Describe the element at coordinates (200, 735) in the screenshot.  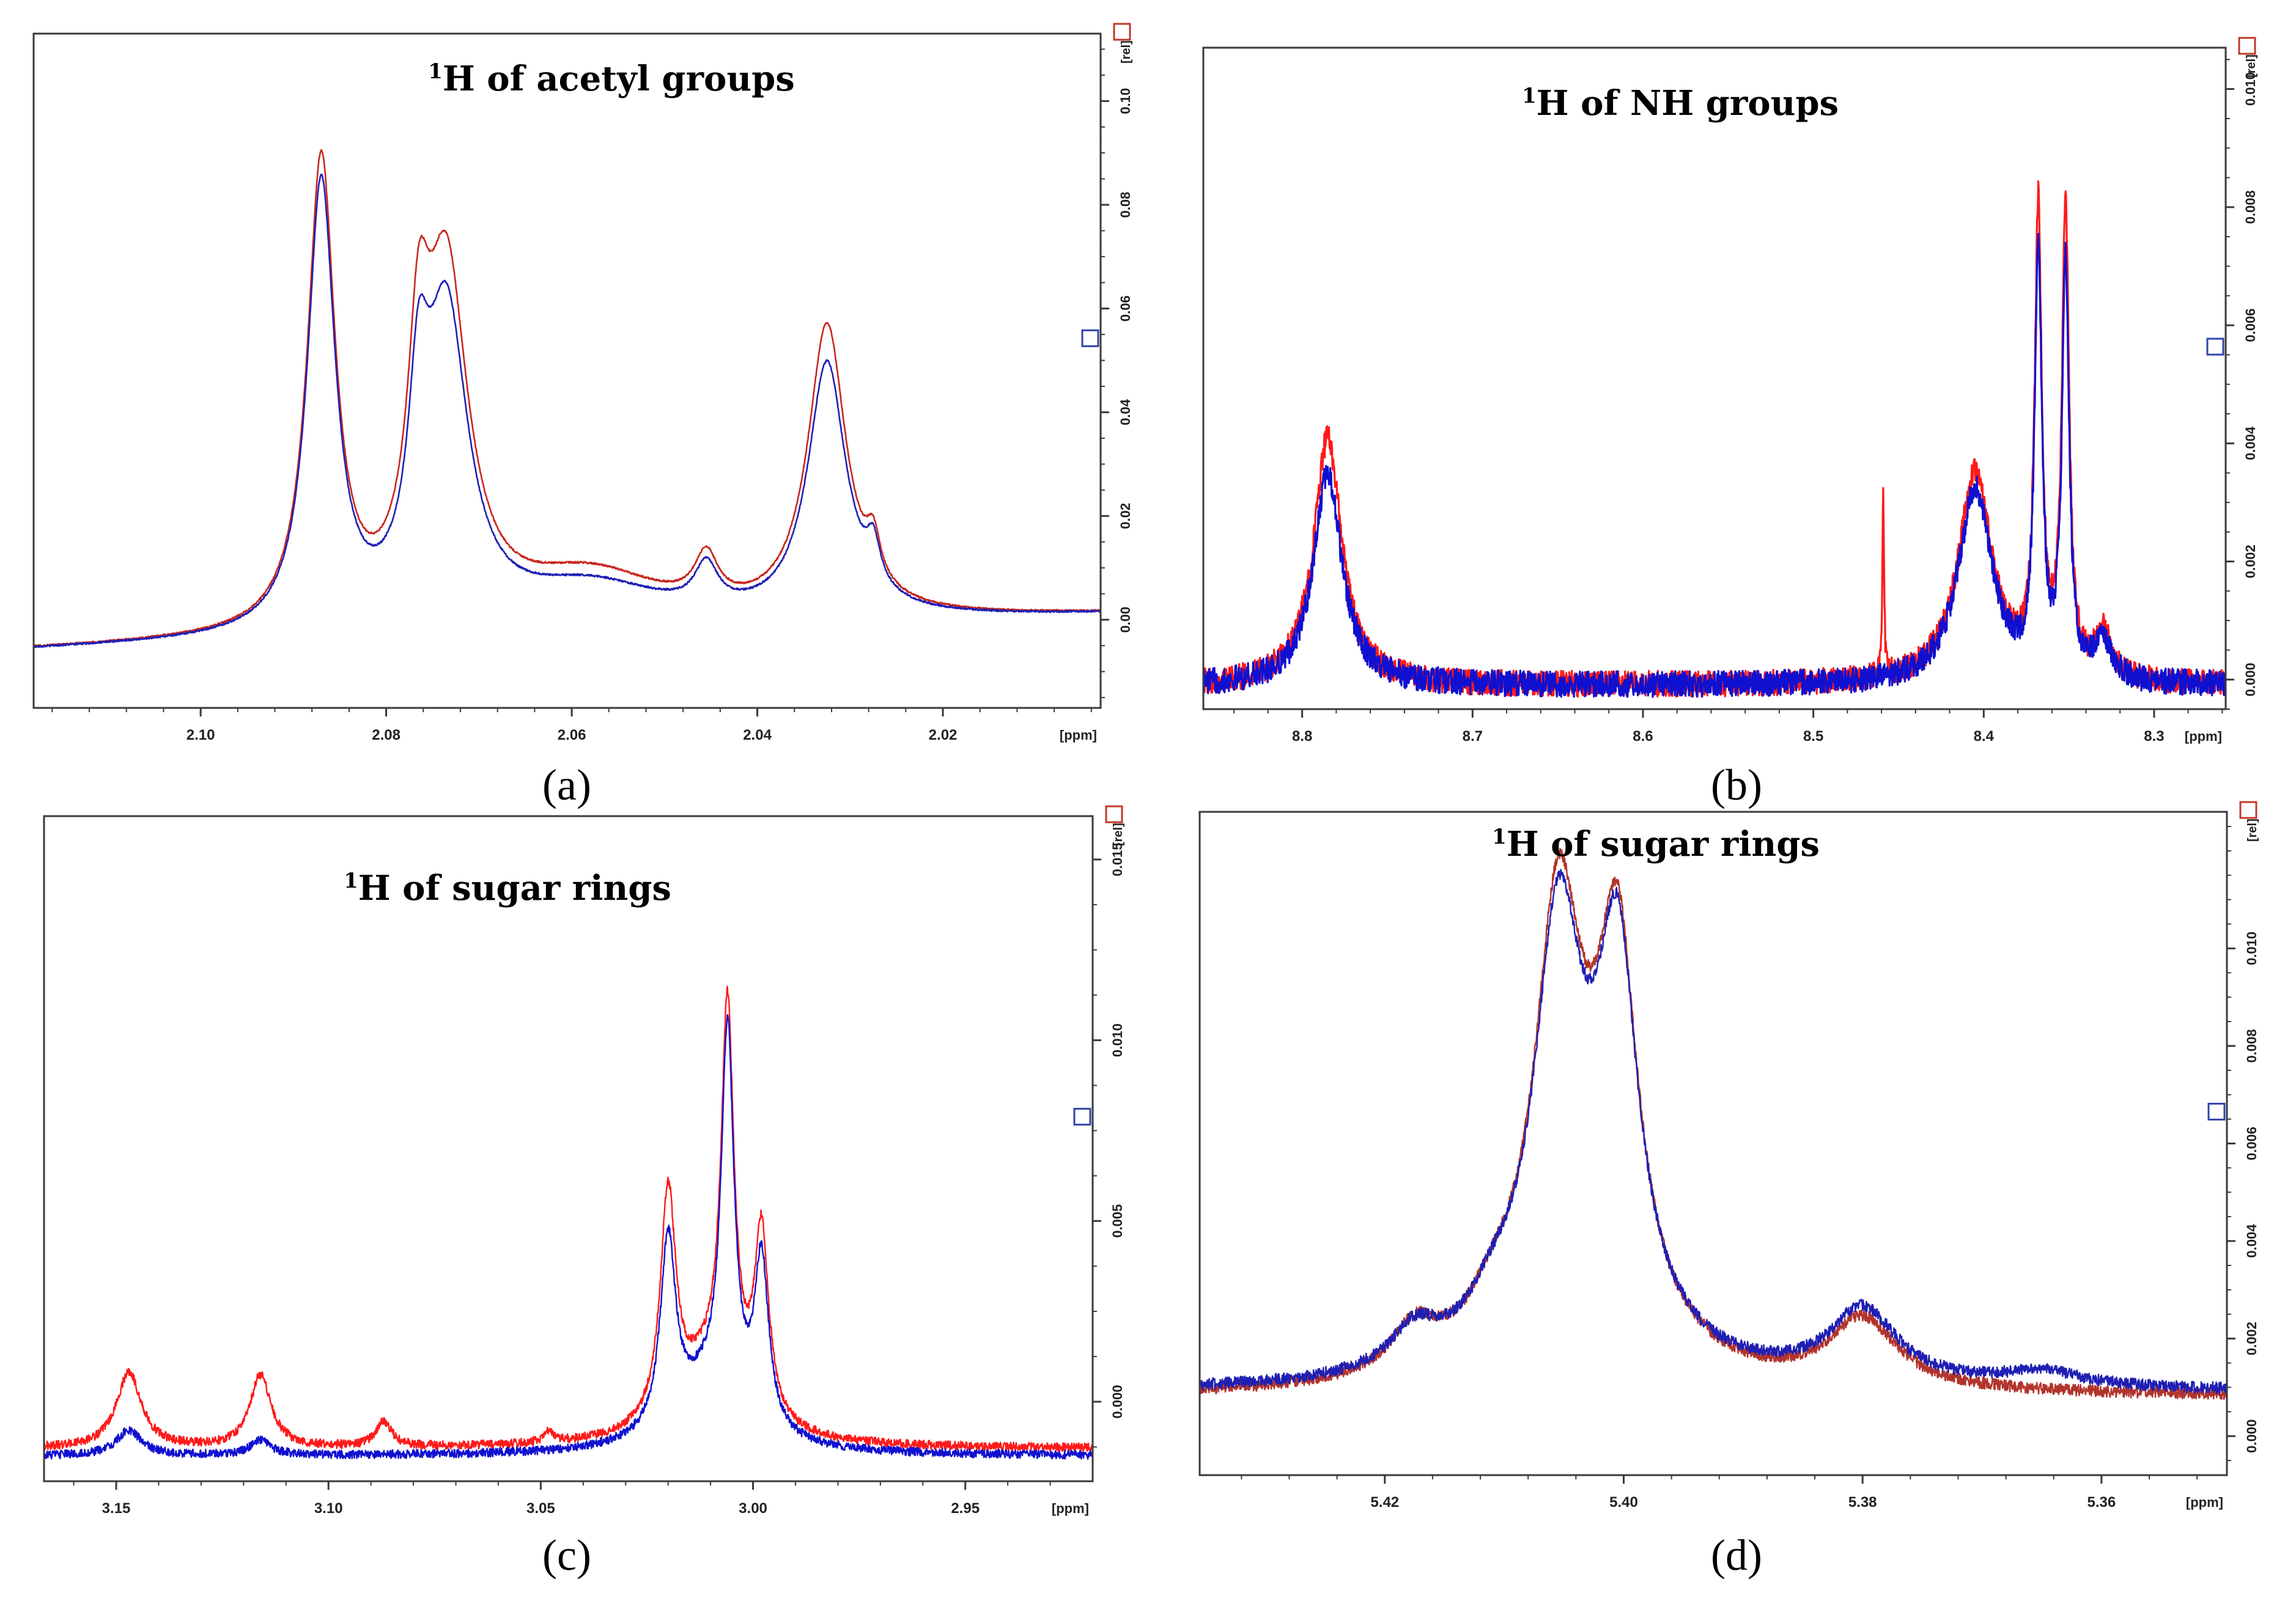
I see `x-tick-label: 2.10` at that location.